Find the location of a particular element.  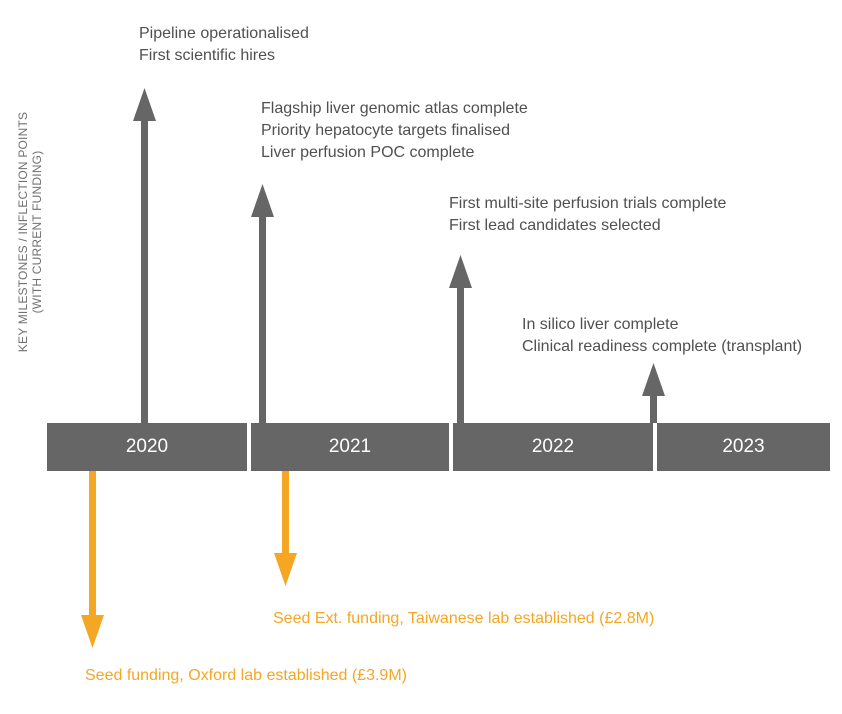

year-segment-2021: 2021 is located at coordinates (350, 447).